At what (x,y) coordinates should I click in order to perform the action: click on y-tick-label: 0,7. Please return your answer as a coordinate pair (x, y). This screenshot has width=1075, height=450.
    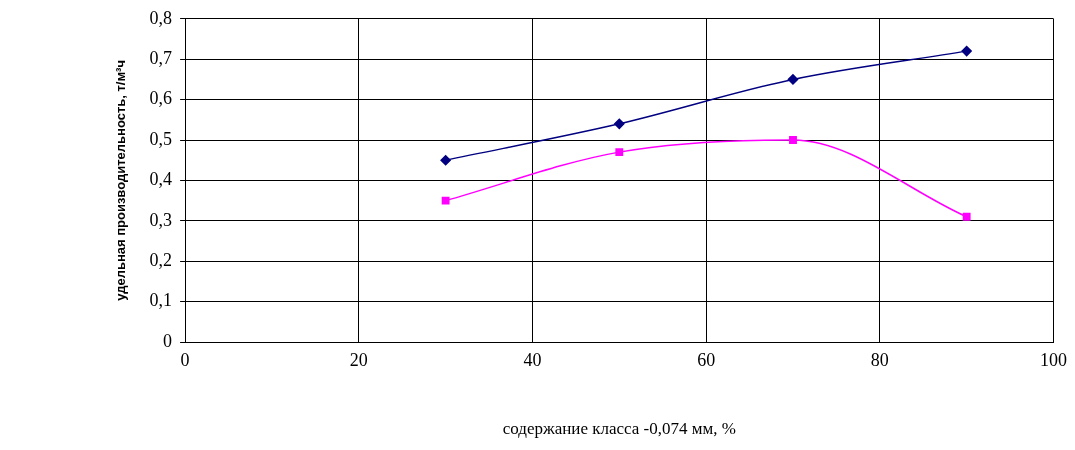
    Looking at the image, I should click on (161, 57).